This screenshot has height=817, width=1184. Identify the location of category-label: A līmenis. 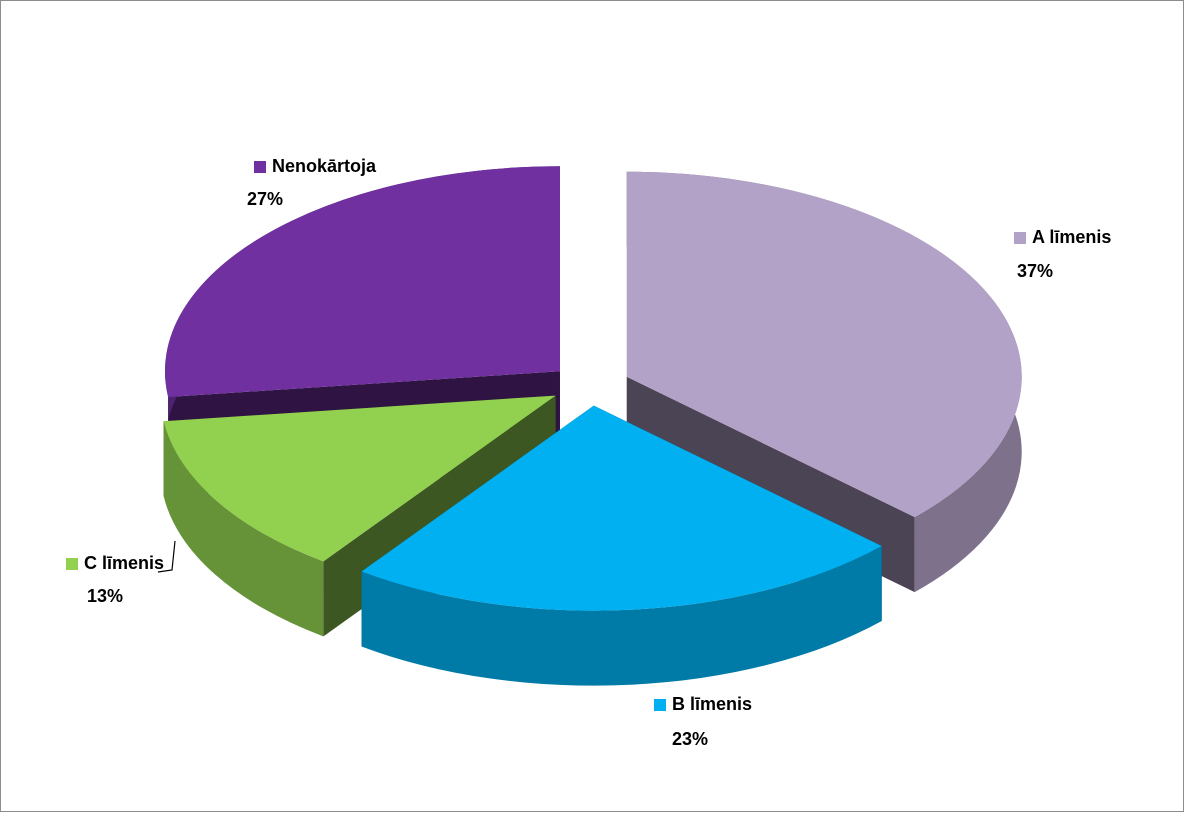
(1071, 237).